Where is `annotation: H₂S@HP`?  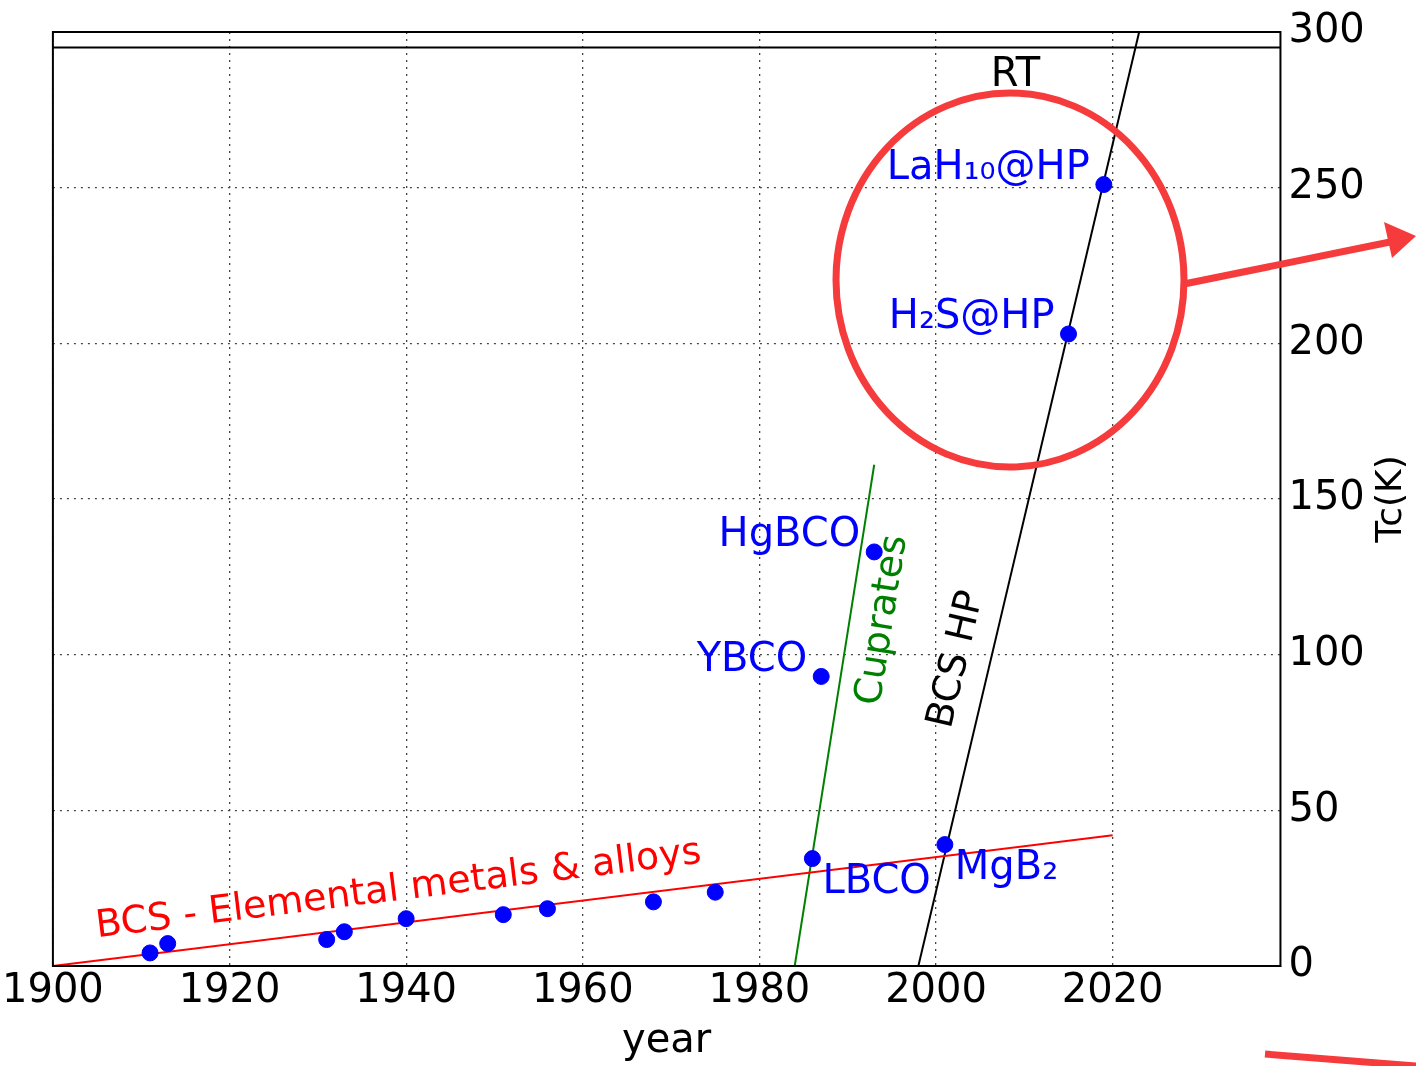
annotation: H₂S@HP is located at coordinates (971, 314).